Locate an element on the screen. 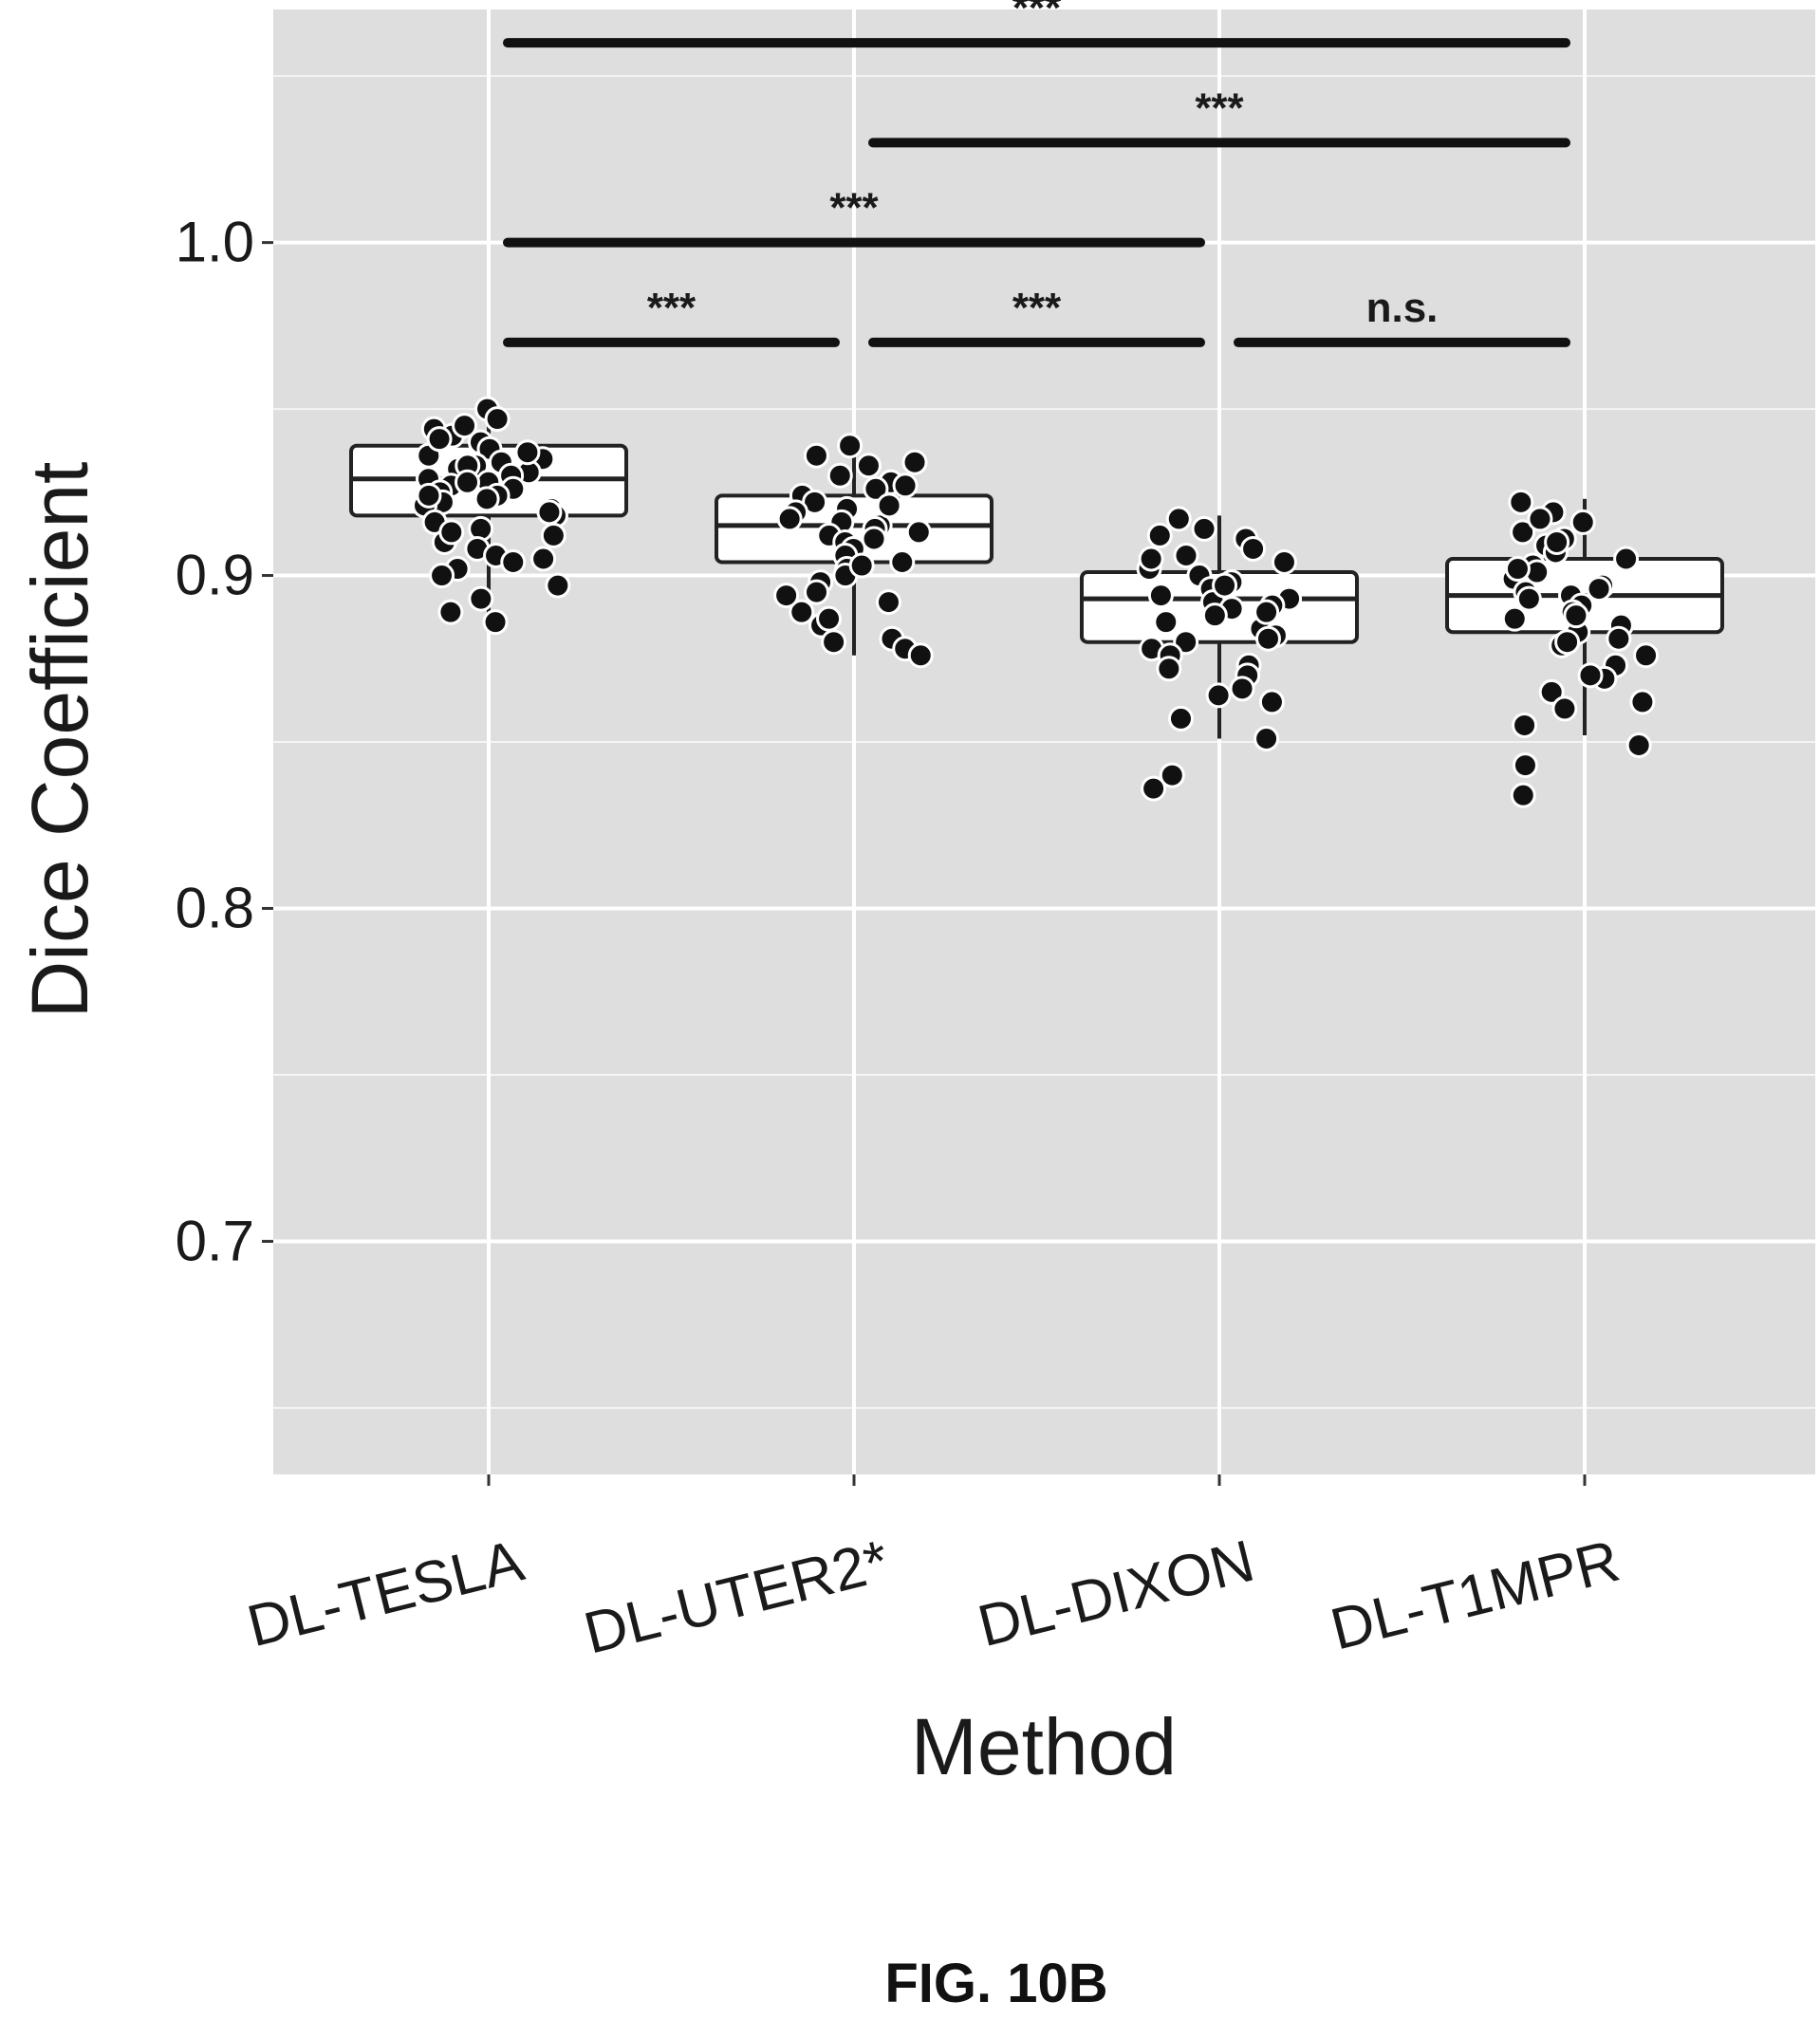 This screenshot has width=1820, height=2038. y-tick-label: 1.0 is located at coordinates (215, 243).